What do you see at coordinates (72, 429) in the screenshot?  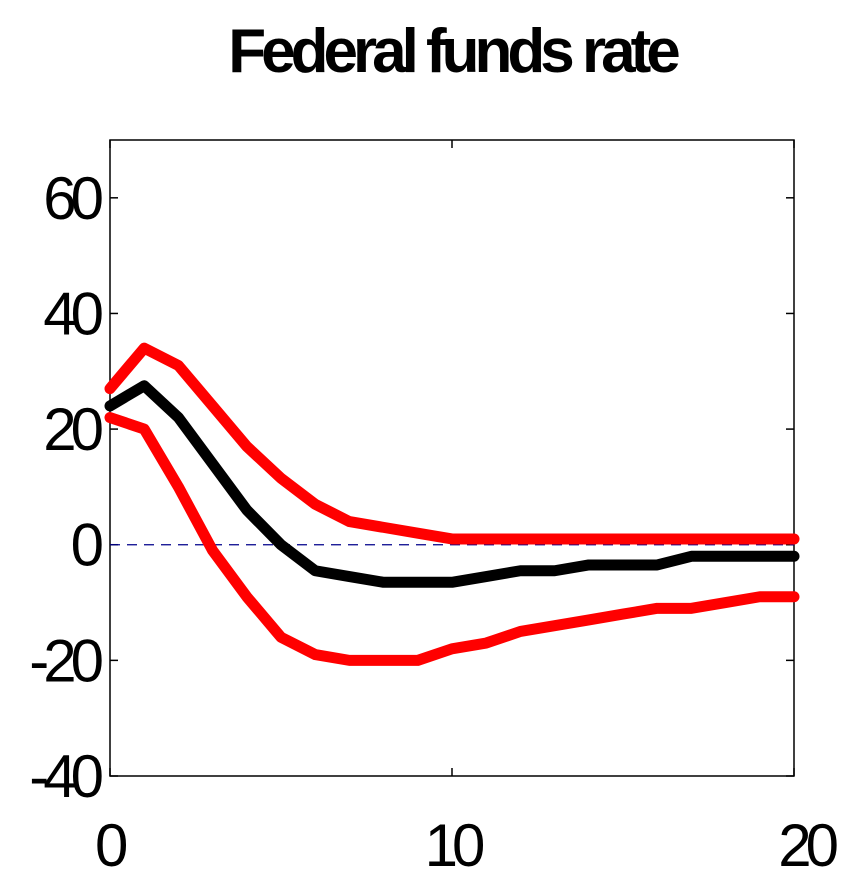 I see `y-tick-label: 20` at bounding box center [72, 429].